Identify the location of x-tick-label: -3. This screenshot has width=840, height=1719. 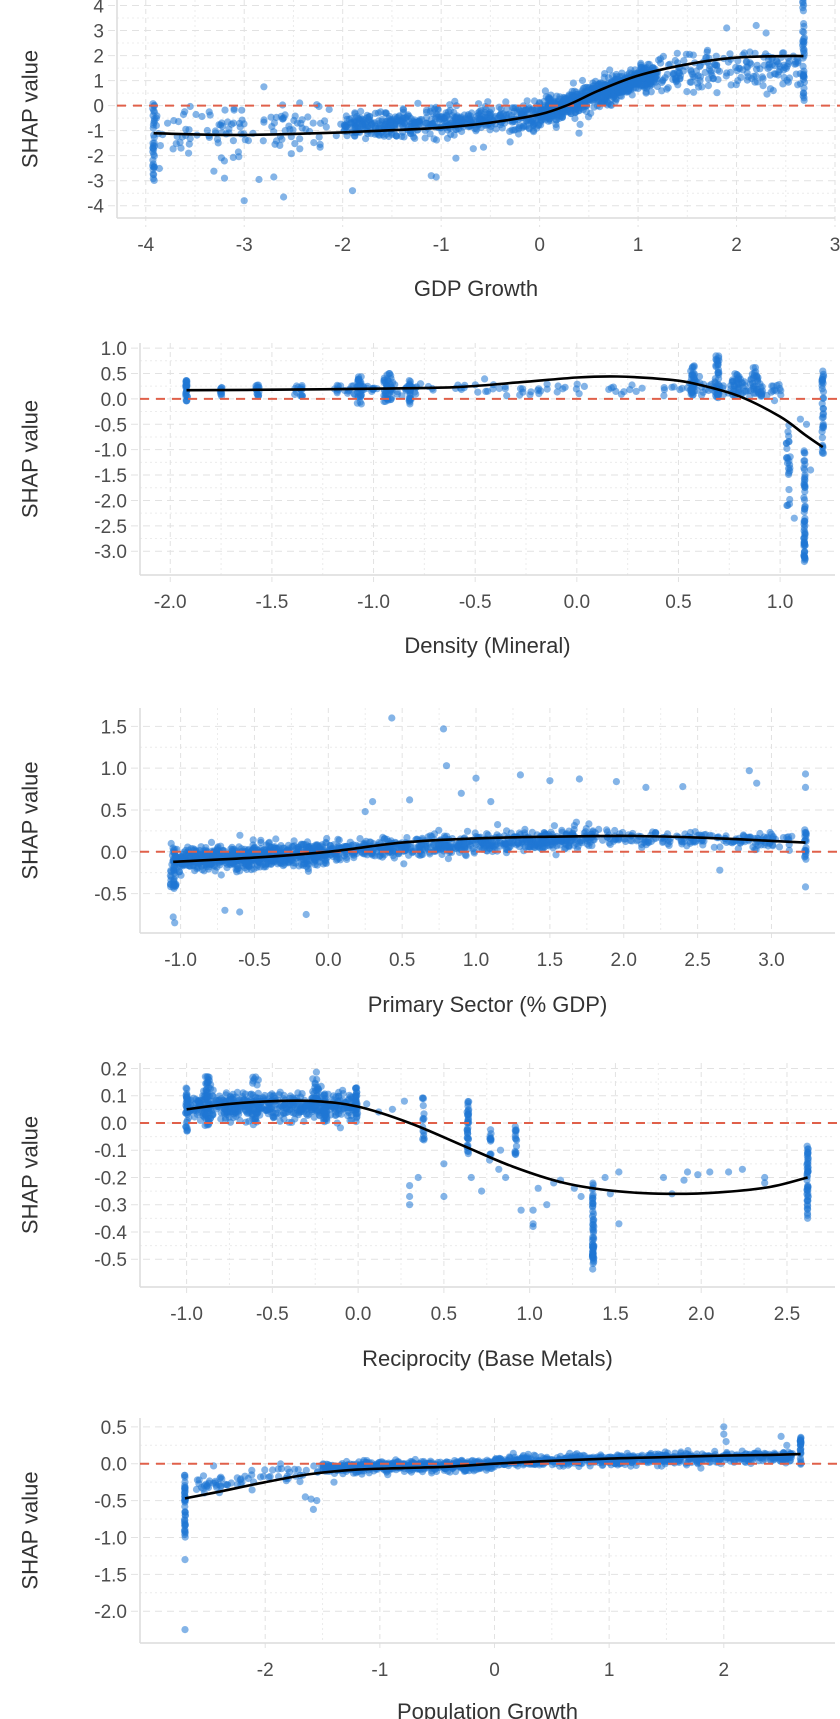
(244, 245).